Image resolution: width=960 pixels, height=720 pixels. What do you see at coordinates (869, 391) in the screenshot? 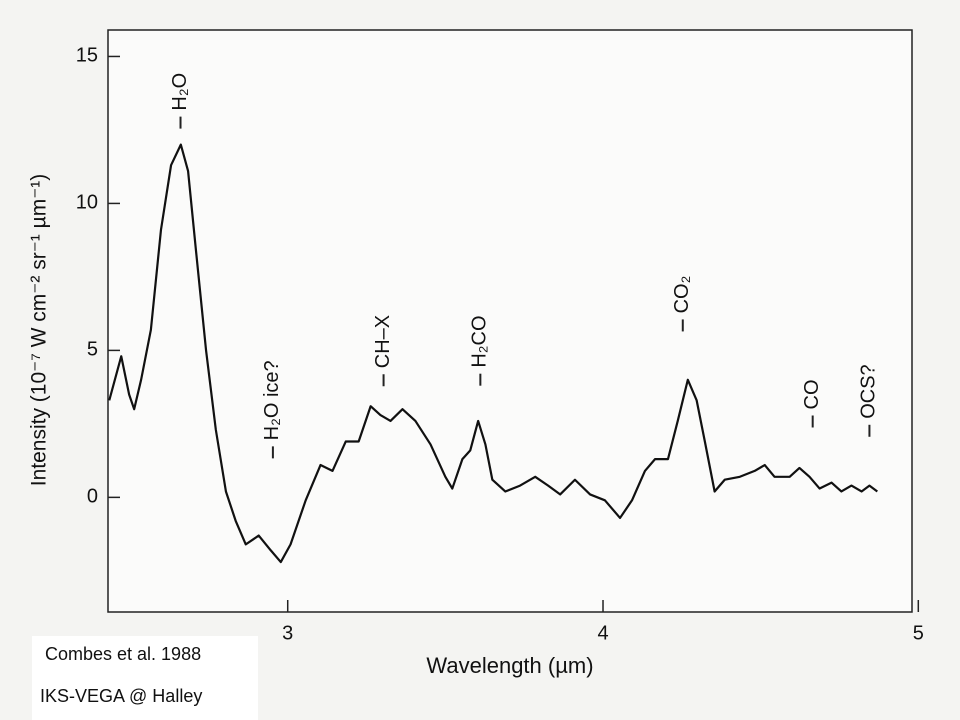
I see `annotation: OCS?` at bounding box center [869, 391].